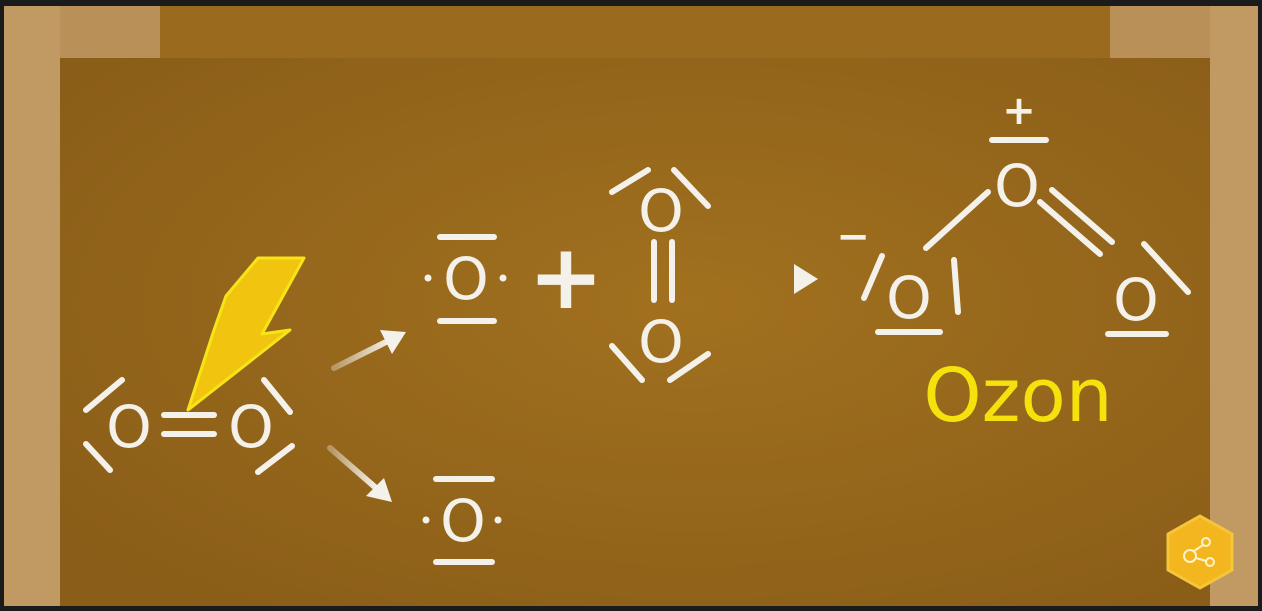  What do you see at coordinates (635, 32) in the screenshot?
I see `board-top-strip` at bounding box center [635, 32].